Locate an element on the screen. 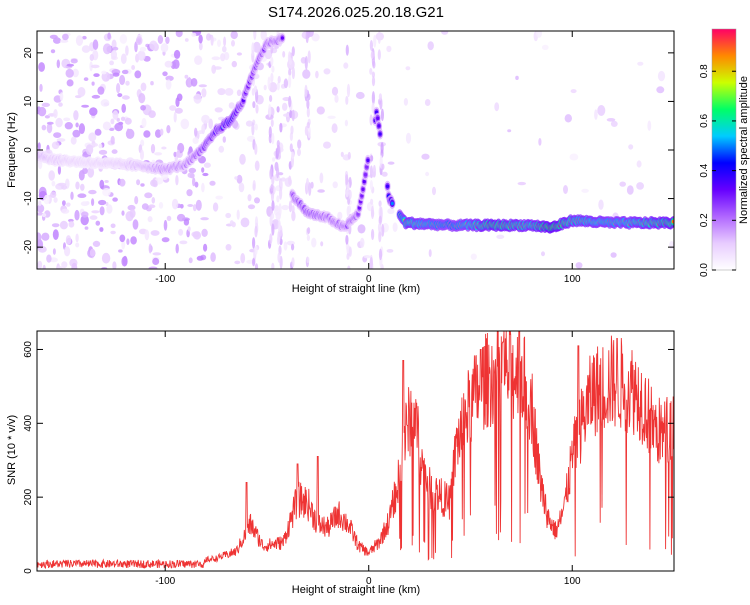  snr-x-axis-label: Height of straight line (km) is located at coordinates (356, 590).